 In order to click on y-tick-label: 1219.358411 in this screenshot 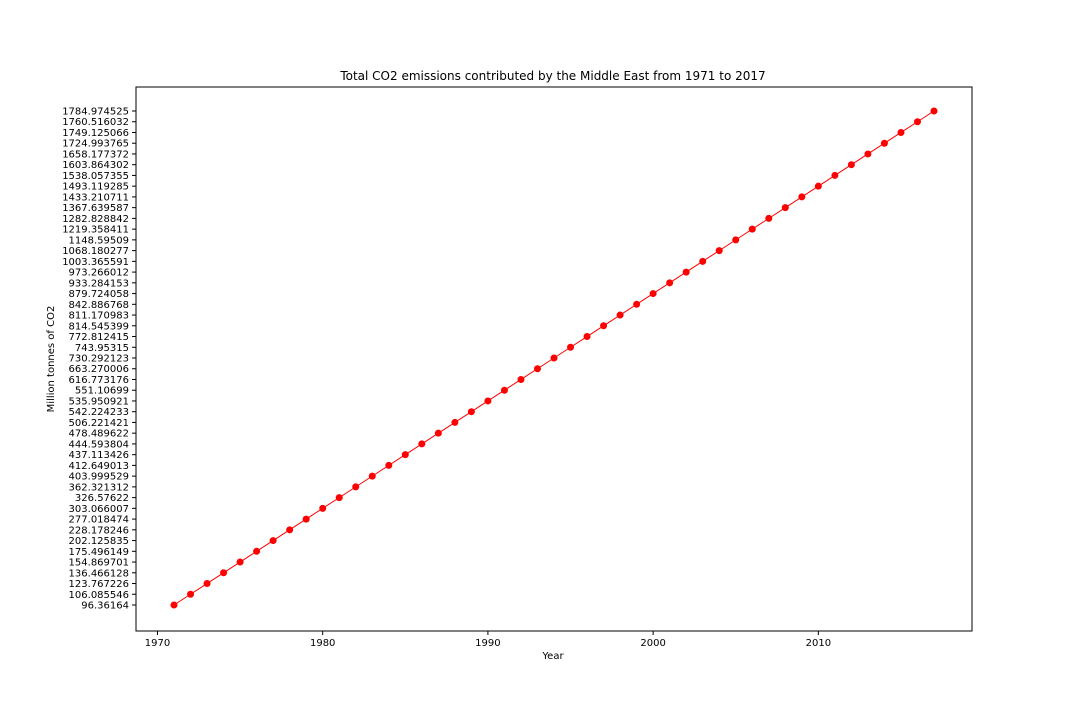, I will do `click(95, 230)`.